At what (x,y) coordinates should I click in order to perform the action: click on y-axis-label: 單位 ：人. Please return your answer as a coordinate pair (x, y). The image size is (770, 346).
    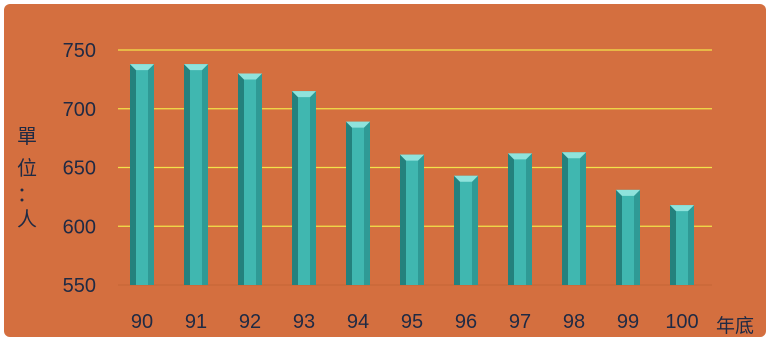
    Looking at the image, I should click on (27, 178).